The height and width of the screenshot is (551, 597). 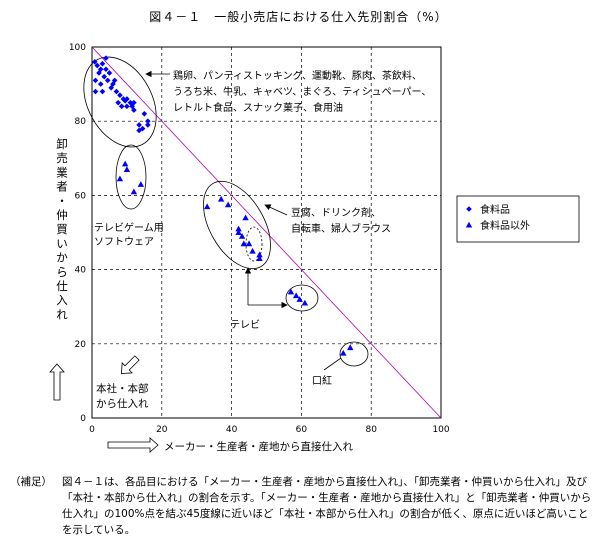 What do you see at coordinates (131, 177) in the screenshot?
I see `cluster-ellipse-game-software` at bounding box center [131, 177].